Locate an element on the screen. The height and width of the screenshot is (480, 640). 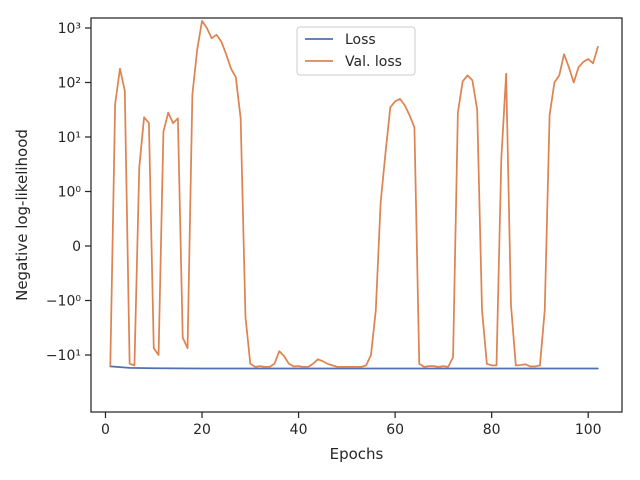
x-tick-label: 0 is located at coordinates (105, 430).